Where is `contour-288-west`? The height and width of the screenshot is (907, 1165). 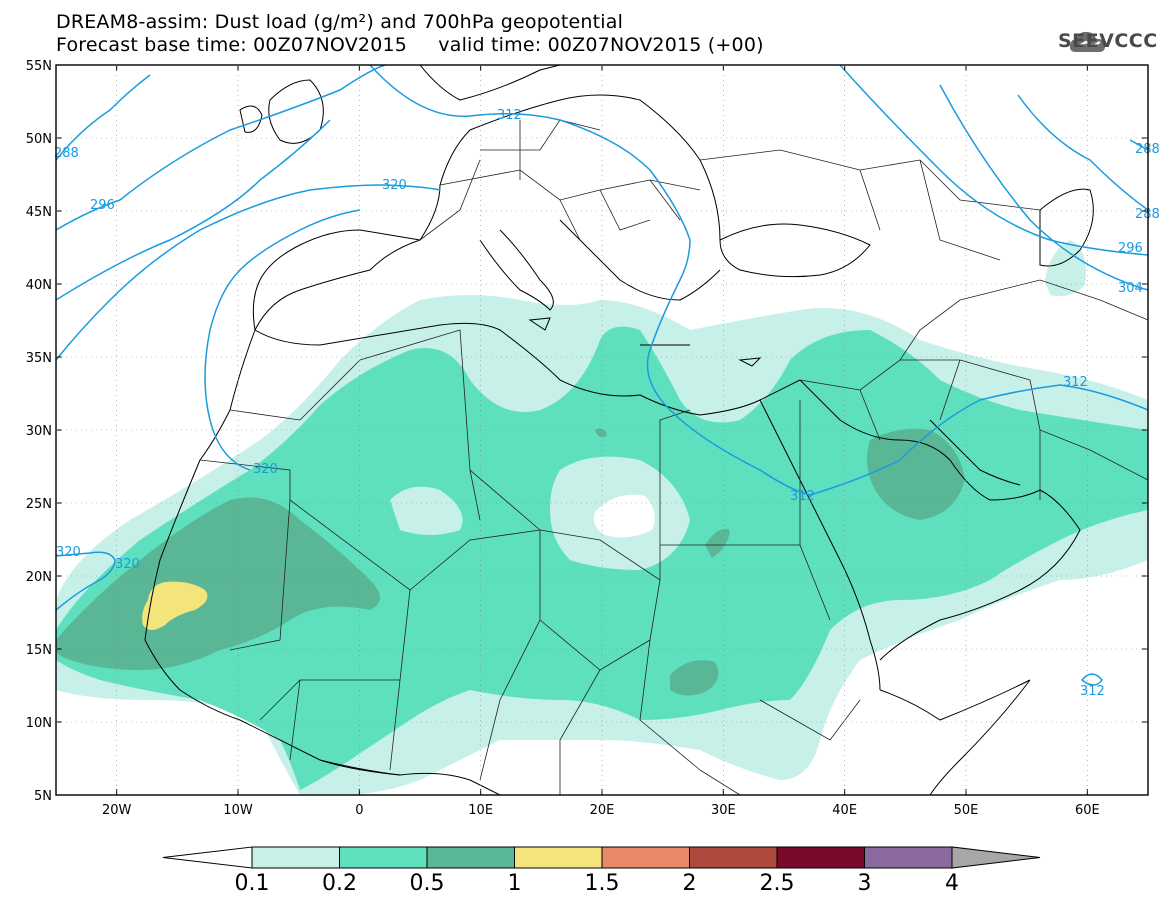
contour-288-west is located at coordinates (103, 117).